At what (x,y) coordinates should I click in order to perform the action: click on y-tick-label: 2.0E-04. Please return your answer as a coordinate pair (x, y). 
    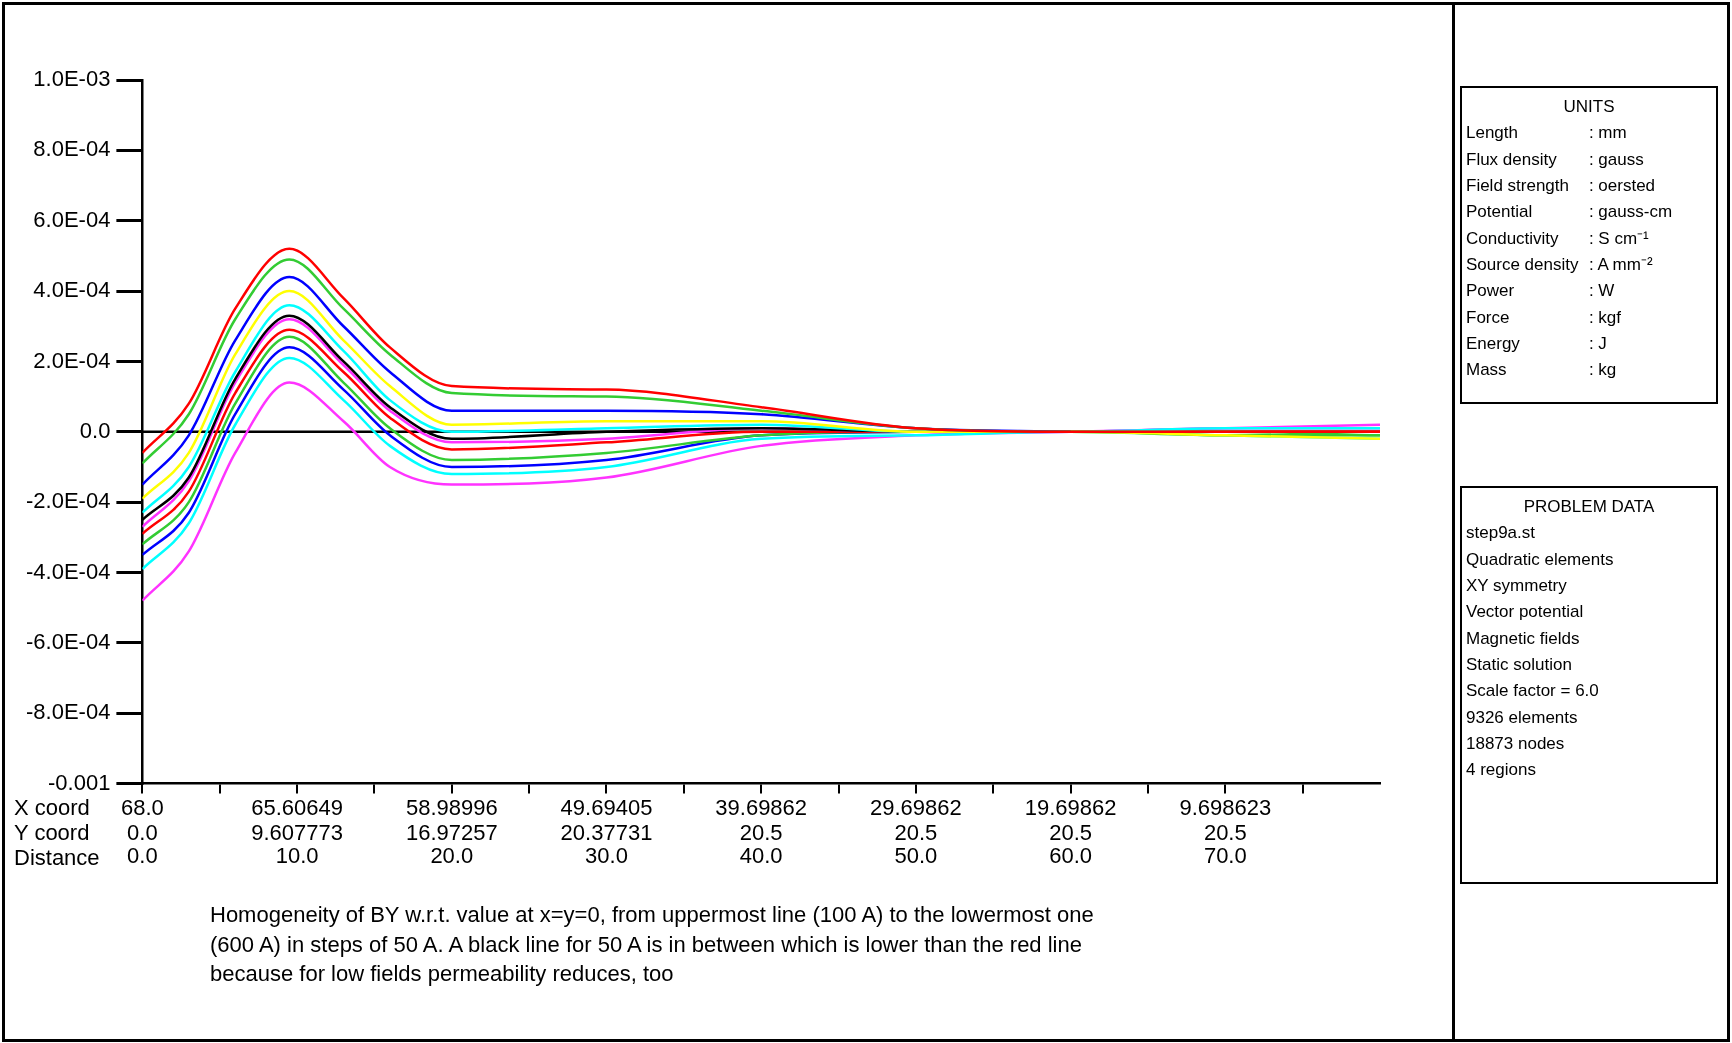
    Looking at the image, I should click on (72, 360).